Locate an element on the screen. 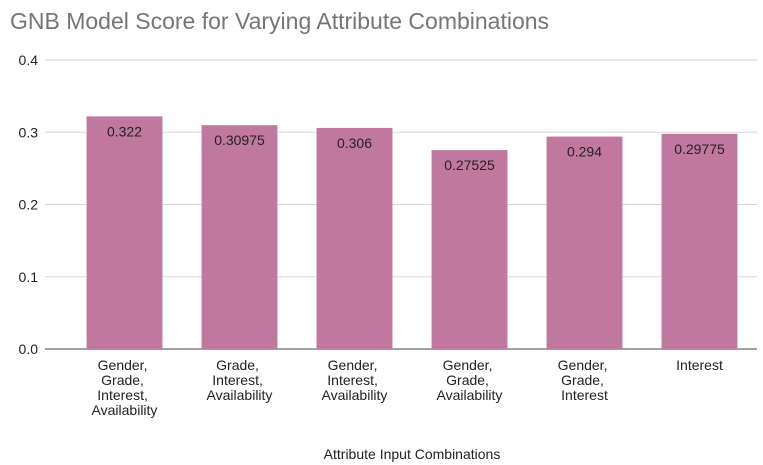 This screenshot has width=763, height=465. data-label: 0.29775 is located at coordinates (699, 149).